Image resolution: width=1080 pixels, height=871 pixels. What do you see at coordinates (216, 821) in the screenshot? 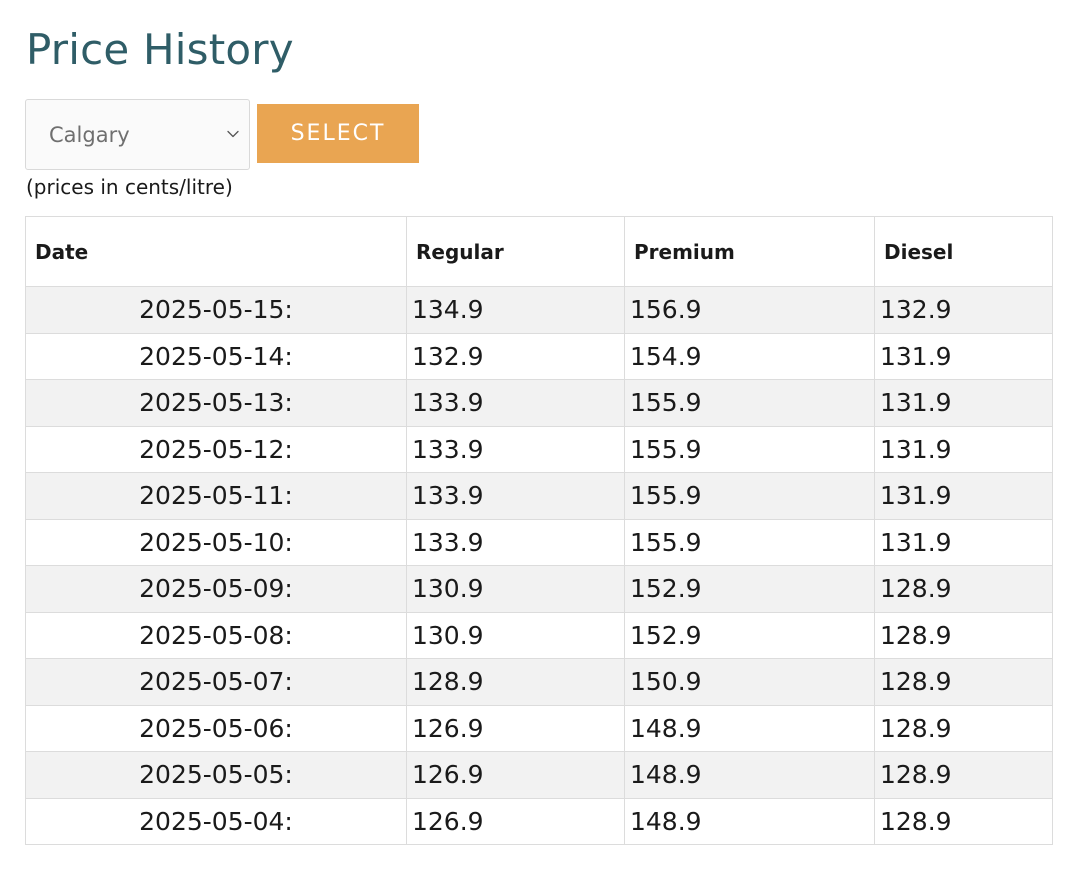
I see `date-cell: 2025-05-04:` at bounding box center [216, 821].